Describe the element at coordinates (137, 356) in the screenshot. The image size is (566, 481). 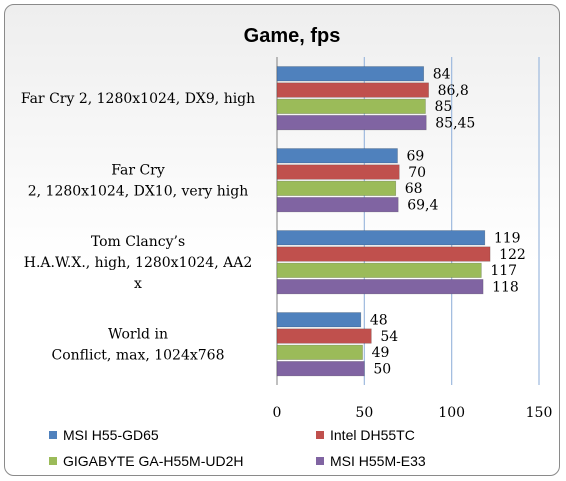
I see `category-label: Conflict, max, 1024x768` at that location.